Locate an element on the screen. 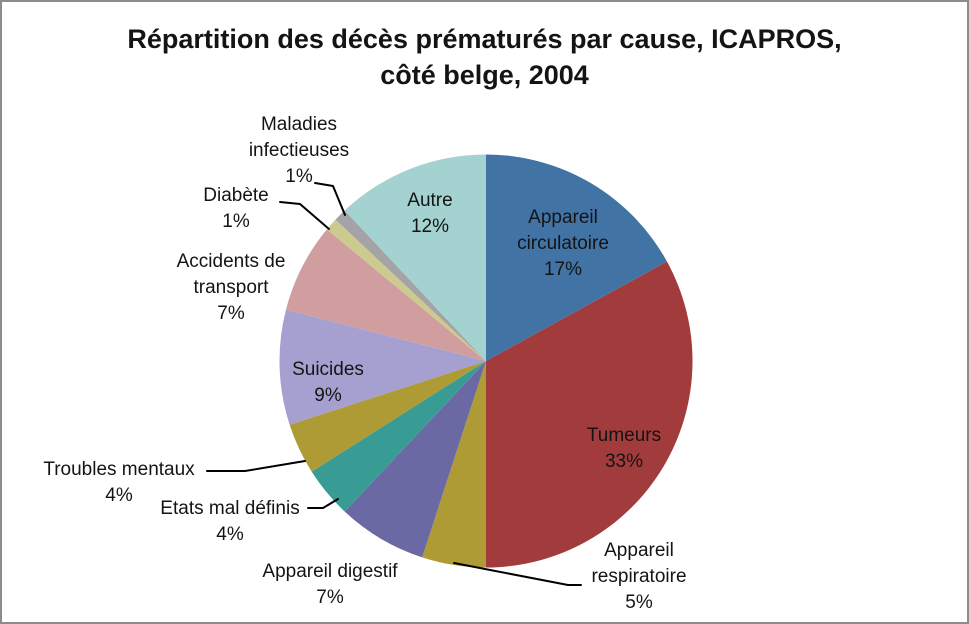 The width and height of the screenshot is (969, 624). leader-line-maladies-infectieuses is located at coordinates (330, 199).